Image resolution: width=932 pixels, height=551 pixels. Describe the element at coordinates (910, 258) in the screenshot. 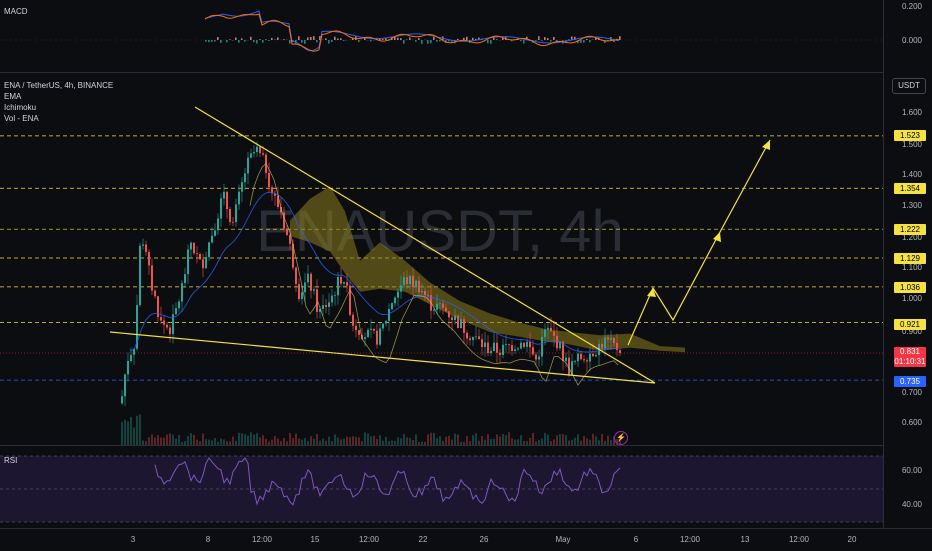

I see `level-tag: 1.129` at that location.